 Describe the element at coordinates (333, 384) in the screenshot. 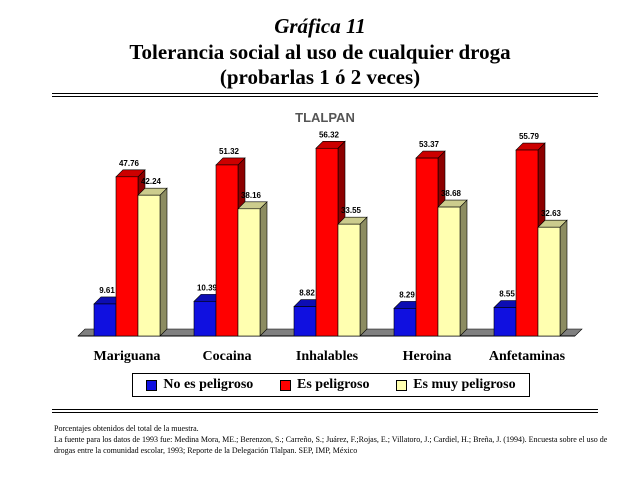

I see `legend-label: Es peligroso` at that location.